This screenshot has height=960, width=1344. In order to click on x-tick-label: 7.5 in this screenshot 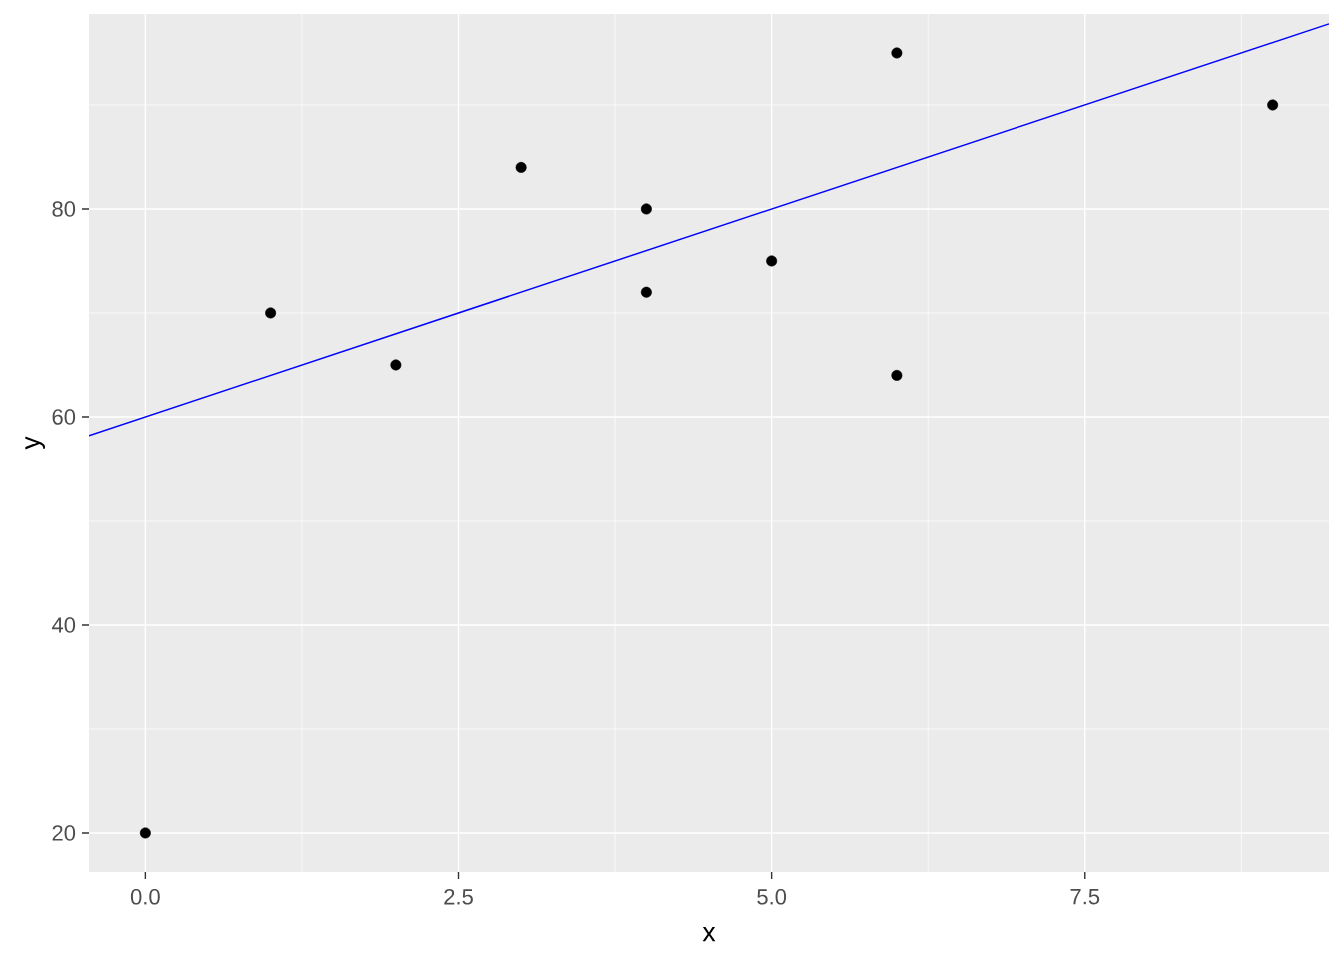, I will do `click(1085, 897)`.